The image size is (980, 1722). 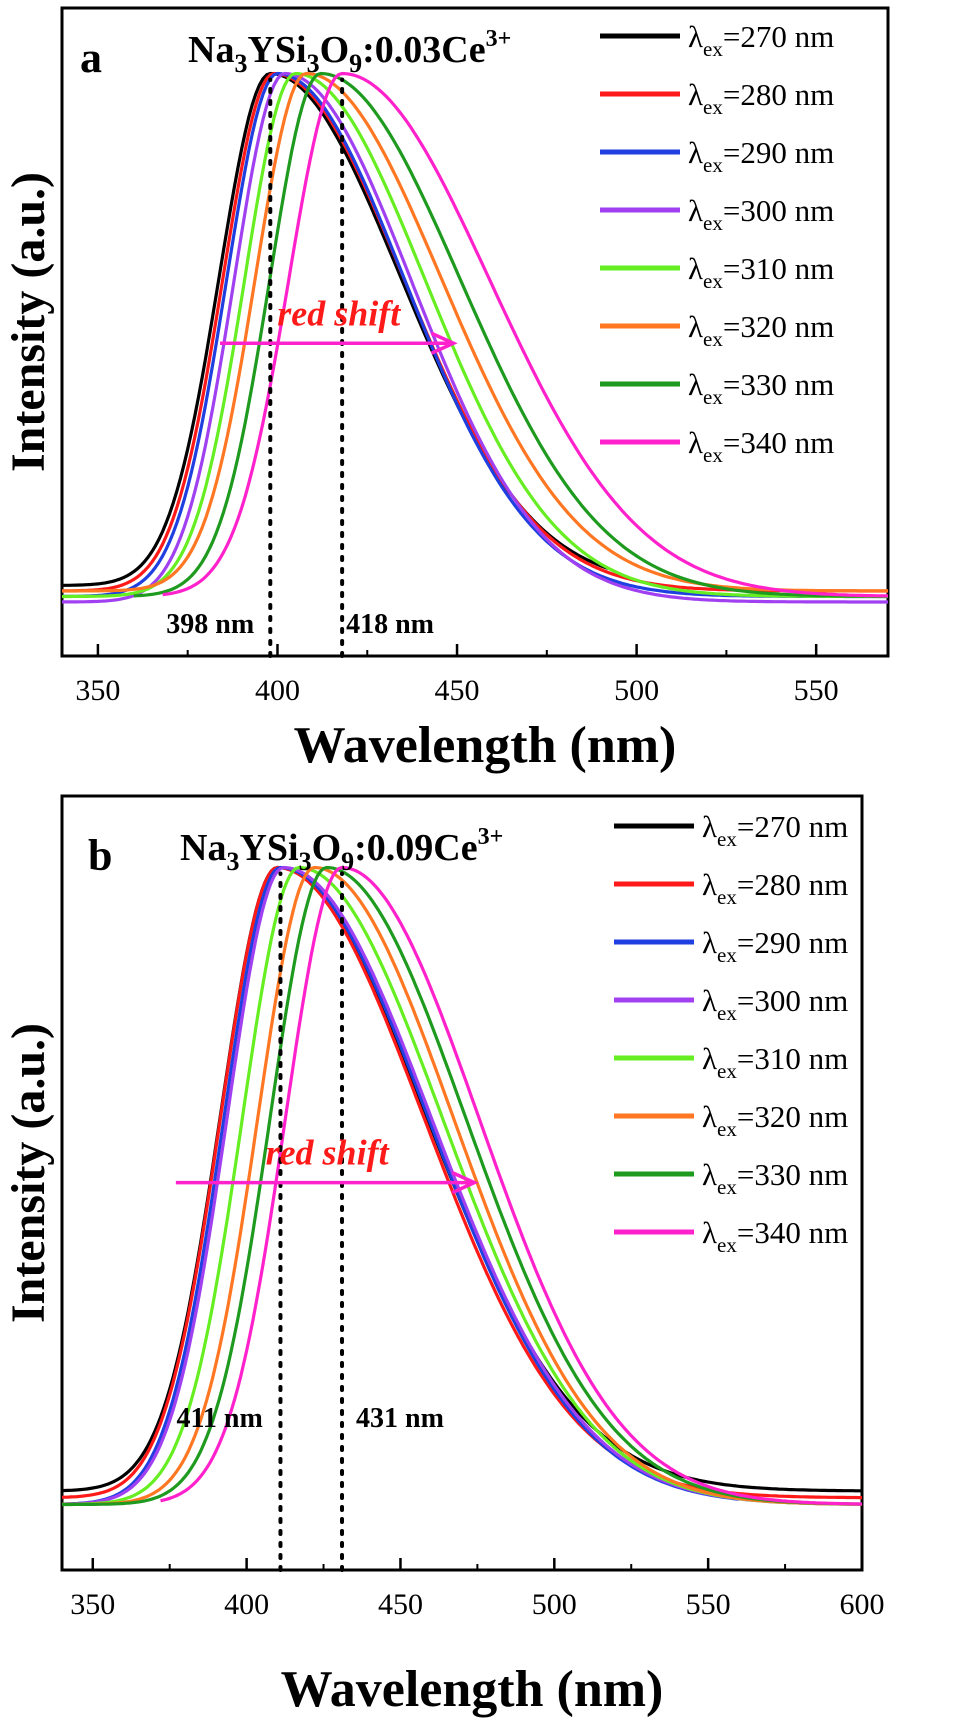 What do you see at coordinates (341, 850) in the screenshot?
I see `sample-formula: Na3YSi3O9:0.09Ce3+` at bounding box center [341, 850].